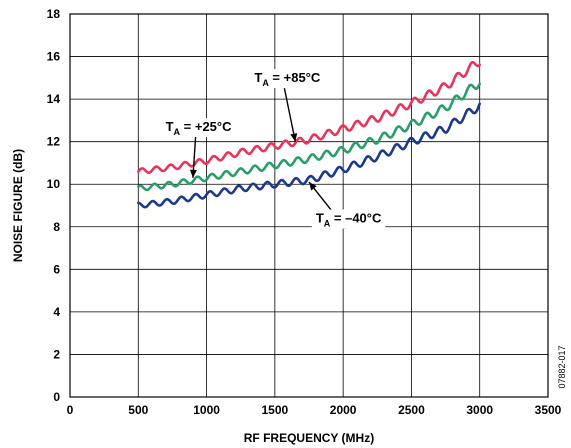  Describe the element at coordinates (56, 269) in the screenshot. I see `y-tick-label: 6` at that location.